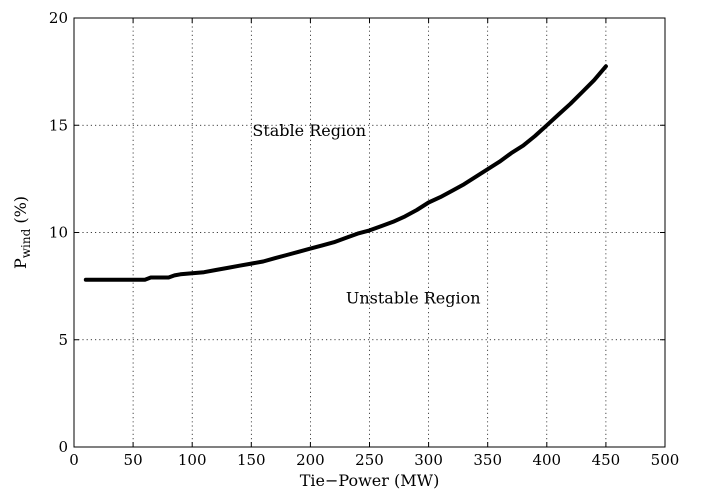  I want to click on annotation-label: Unstable Region, so click(413, 297).